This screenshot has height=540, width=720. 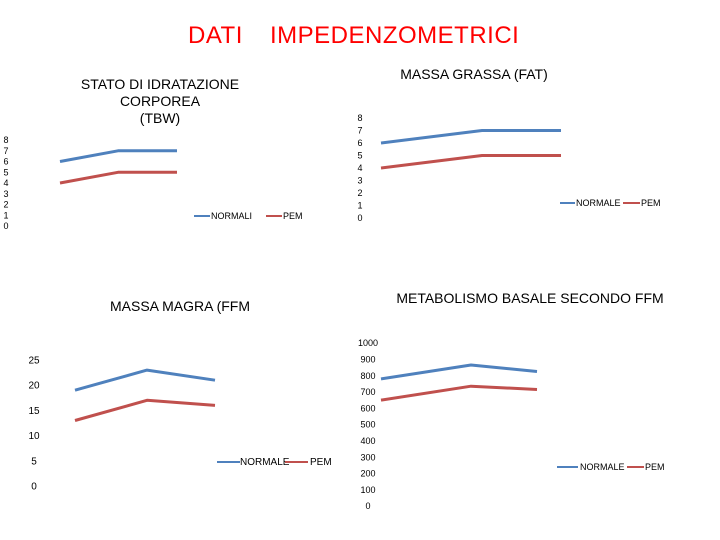 What do you see at coordinates (265, 462) in the screenshot?
I see `chart-ffm-legend-label-normal: NORMALE` at bounding box center [265, 462].